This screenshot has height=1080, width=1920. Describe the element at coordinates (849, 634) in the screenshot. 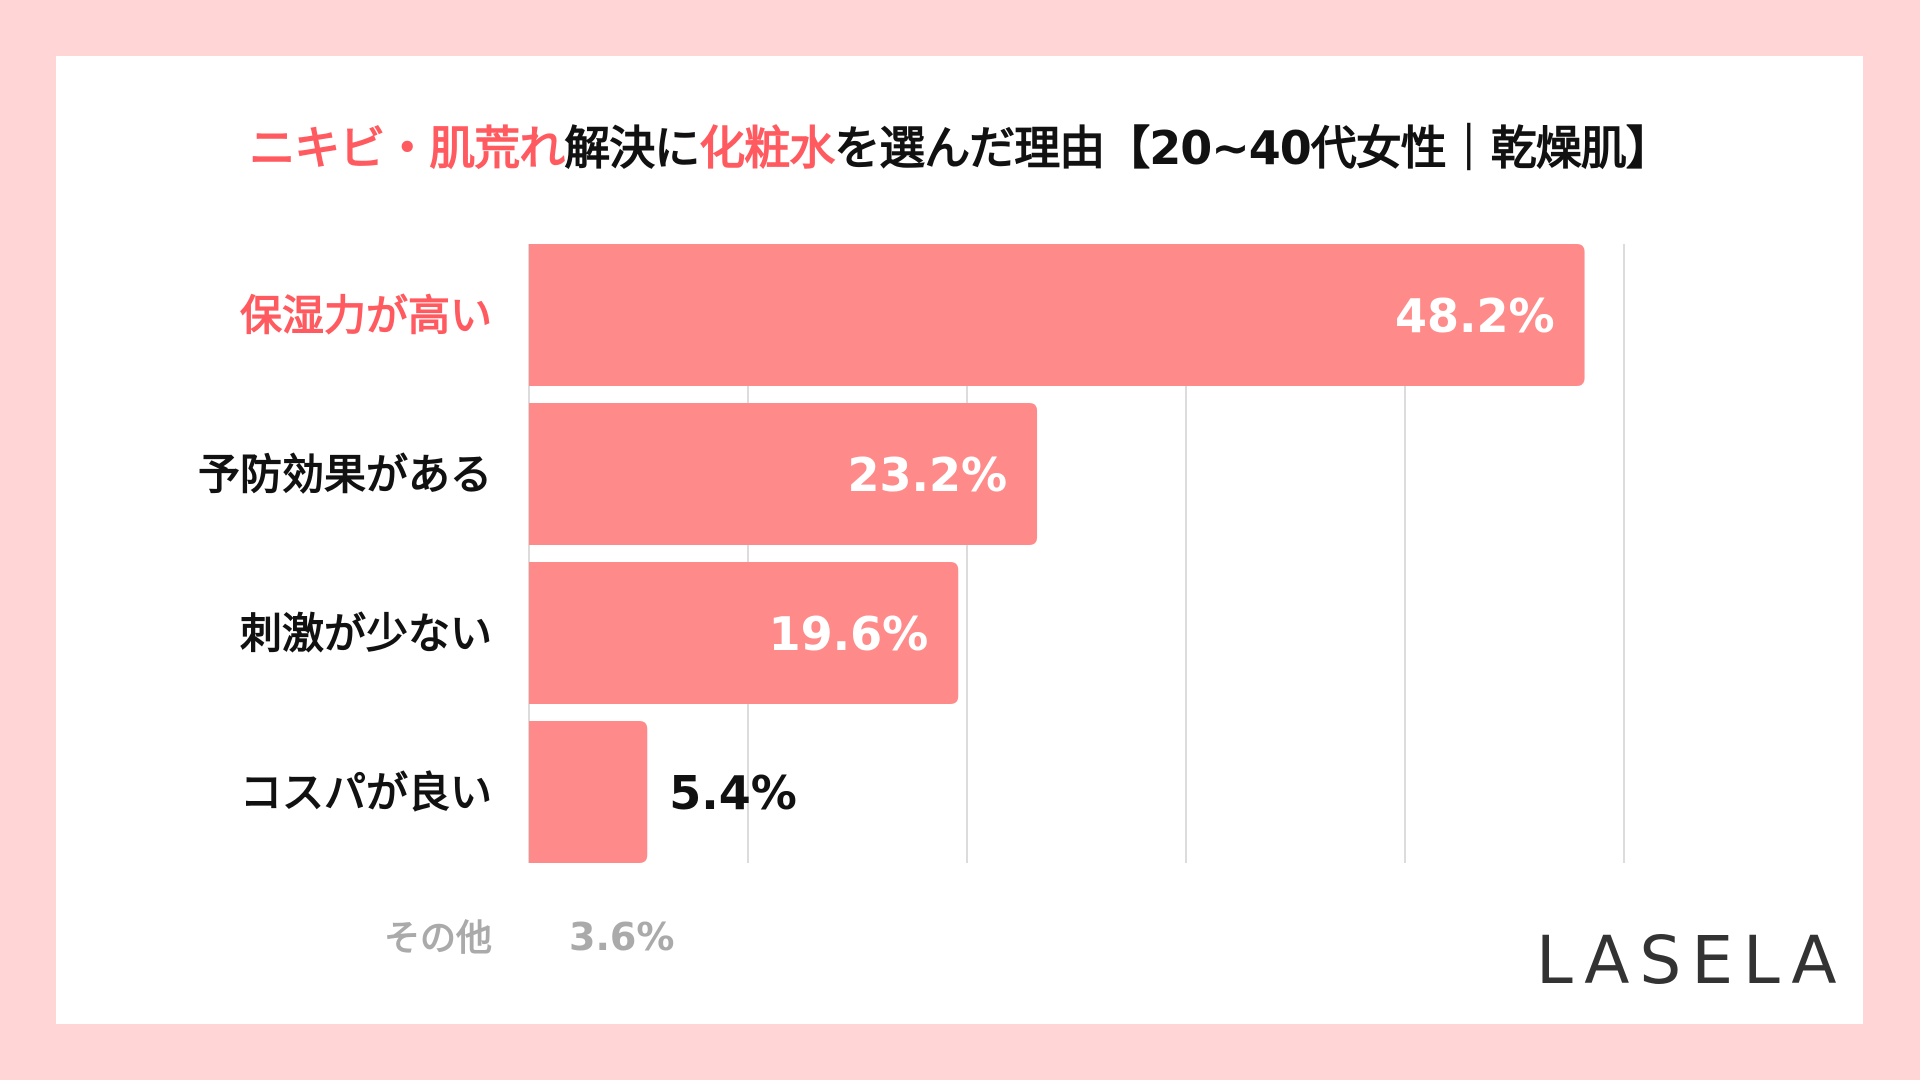

I see `value-label: 19.6%` at that location.